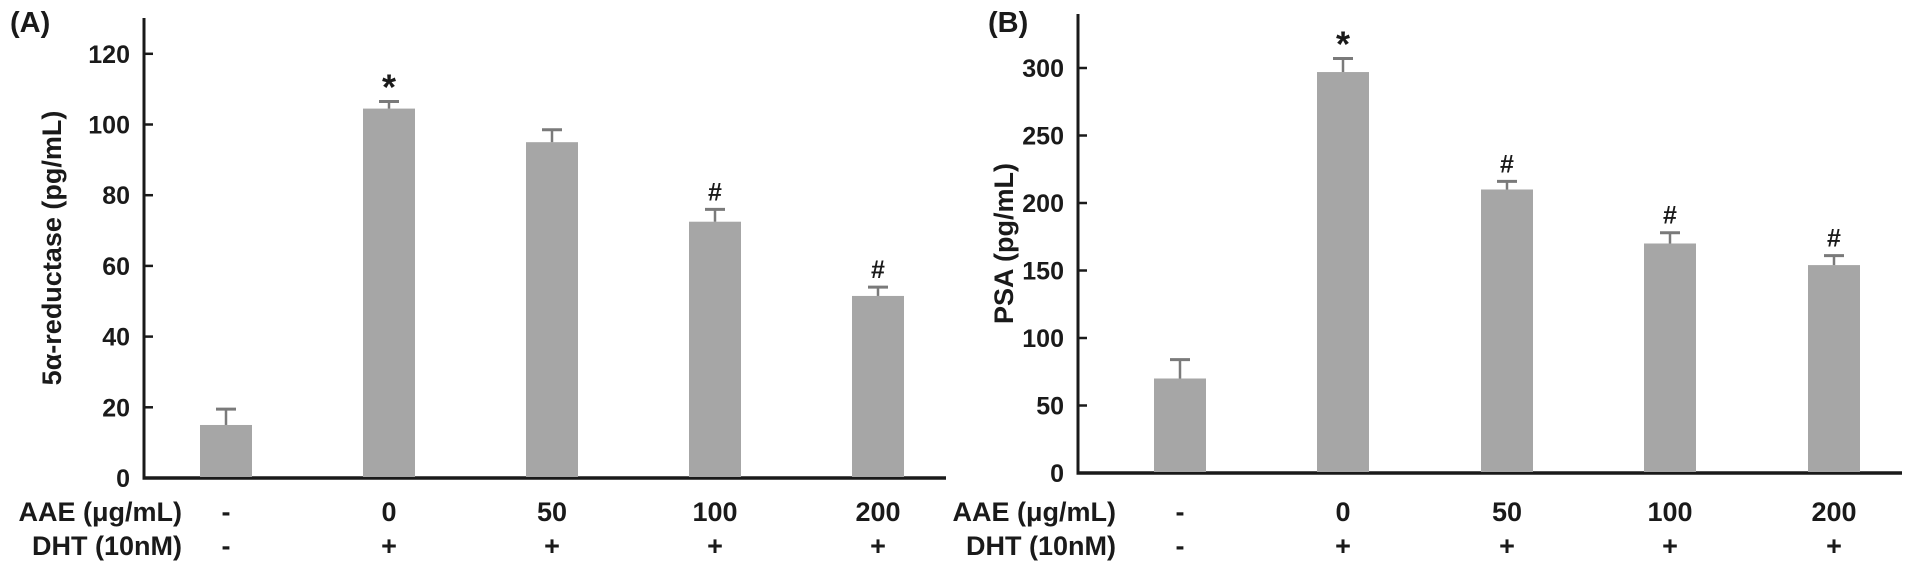  What do you see at coordinates (52, 248) in the screenshot?
I see `y-axis-title: 5α-reductase (pg/mL)` at bounding box center [52, 248].